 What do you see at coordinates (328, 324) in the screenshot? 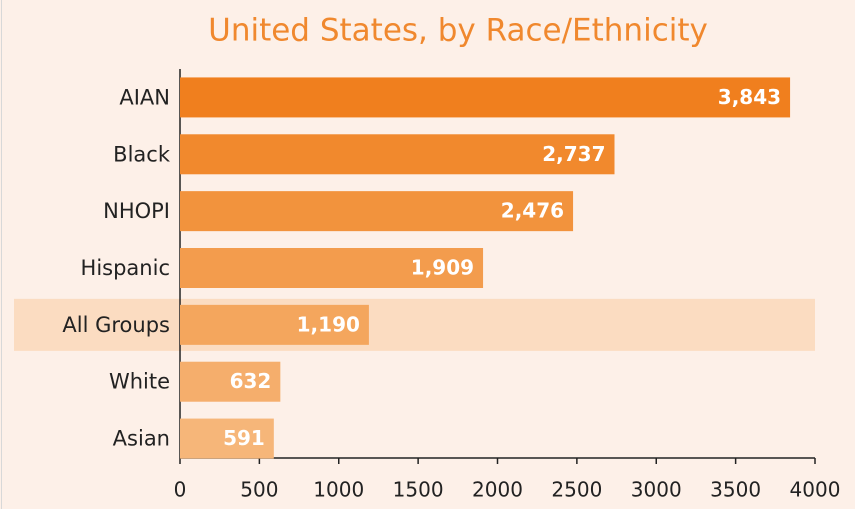
I see `value-label: 1,190` at bounding box center [328, 324].